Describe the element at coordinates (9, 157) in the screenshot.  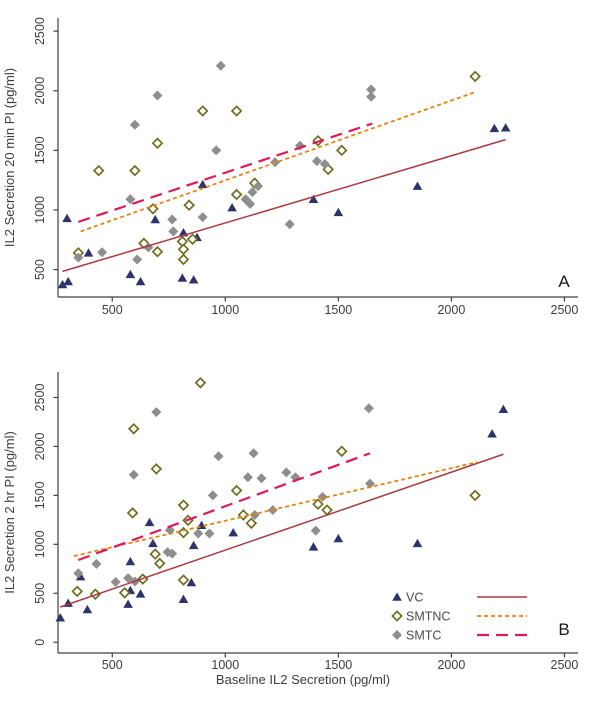
I see `y-axis-title: IL2 Secretion 20 min PI (pg/ml)` at that location.